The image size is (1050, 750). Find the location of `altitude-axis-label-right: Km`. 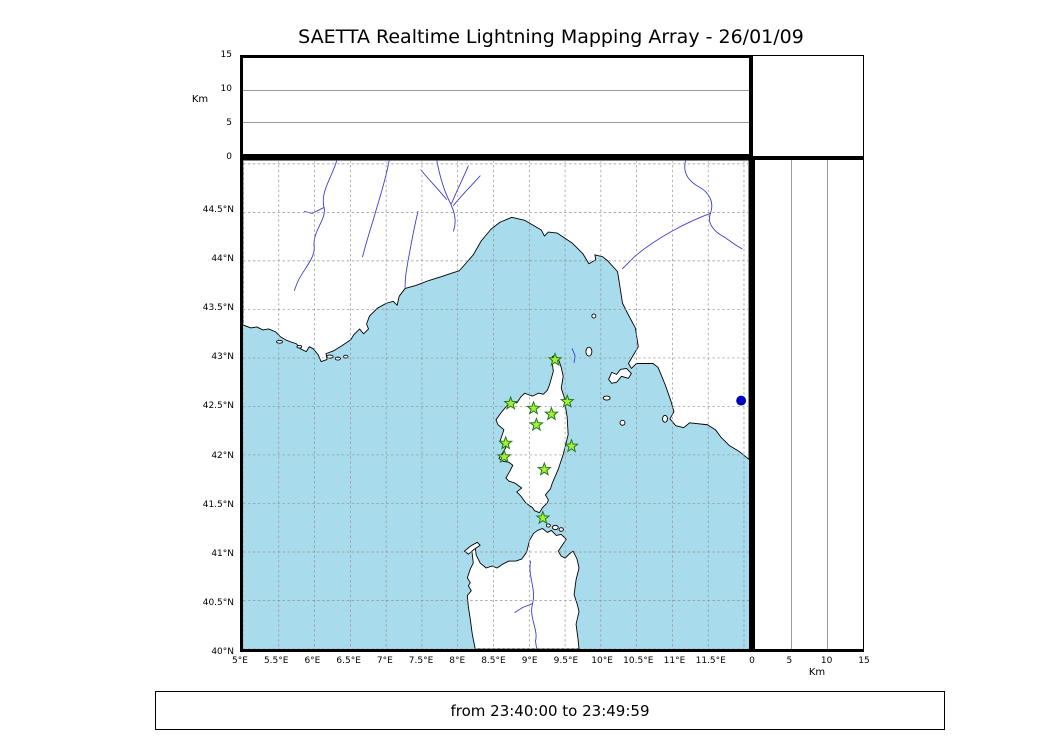

altitude-axis-label-right: Km is located at coordinates (817, 672).